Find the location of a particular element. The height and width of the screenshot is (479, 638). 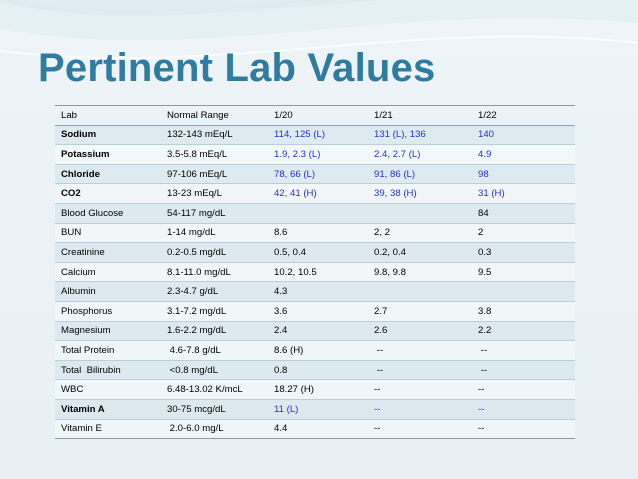

value-1-21: 9.8, 9.8 is located at coordinates (390, 272).